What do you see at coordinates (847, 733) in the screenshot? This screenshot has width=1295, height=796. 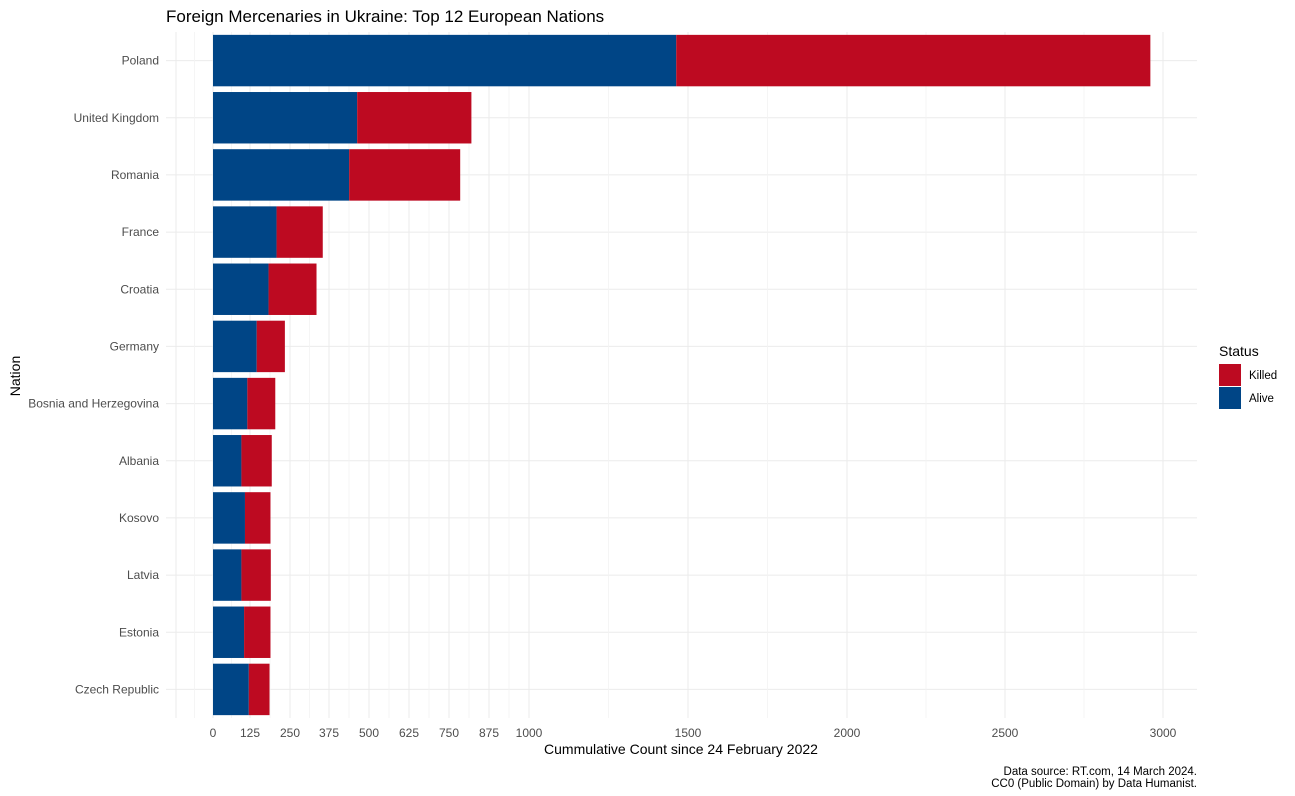 I see `x-tick-label: 2000` at bounding box center [847, 733].